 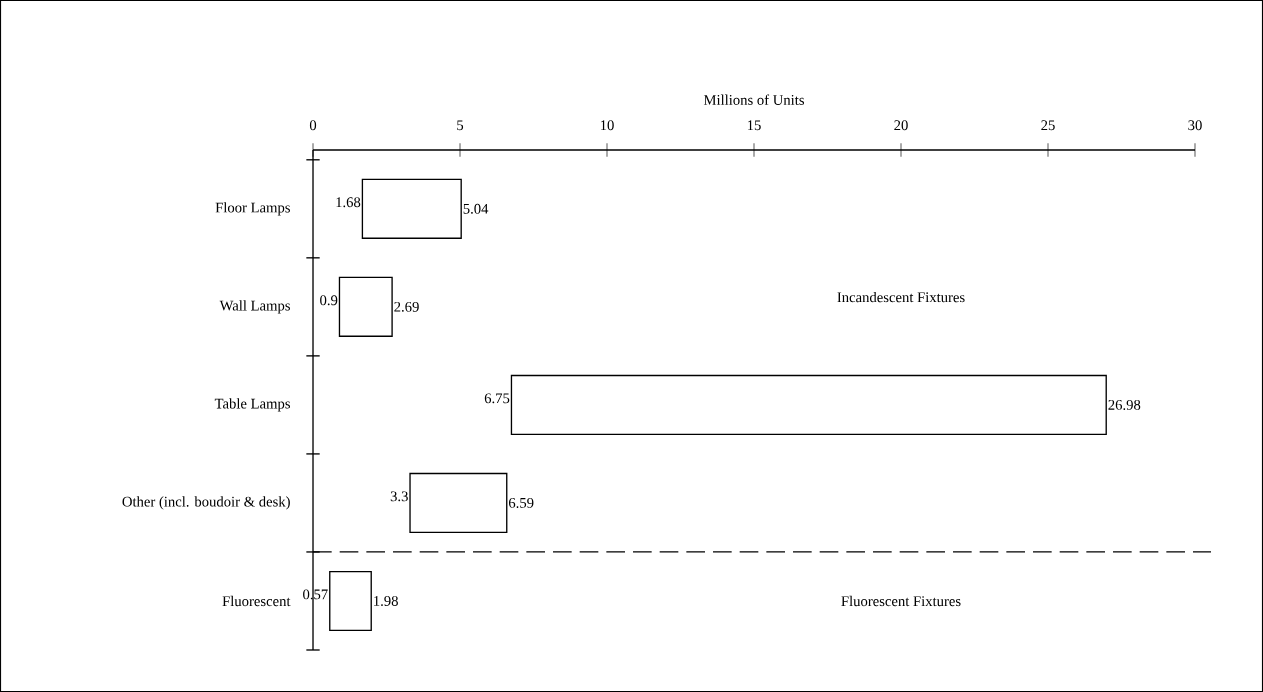 I want to click on y-tick-label: Wall Lamps, so click(x=254, y=307).